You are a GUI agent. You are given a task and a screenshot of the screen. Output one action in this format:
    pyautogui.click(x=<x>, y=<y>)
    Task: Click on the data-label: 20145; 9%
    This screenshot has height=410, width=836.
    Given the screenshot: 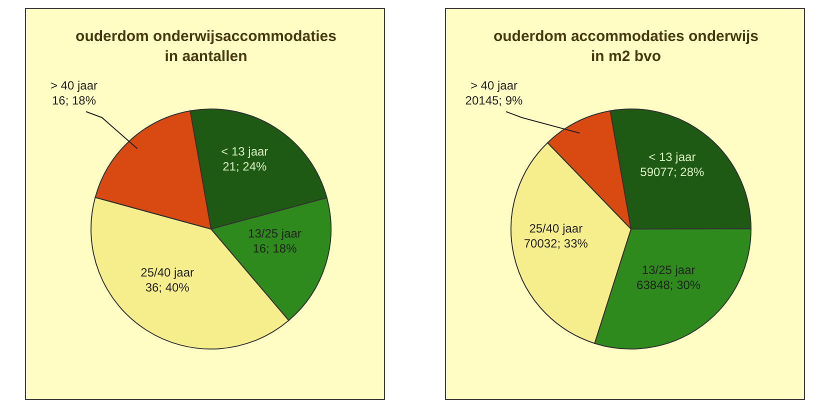 What is the action you would take?
    pyautogui.click(x=494, y=101)
    